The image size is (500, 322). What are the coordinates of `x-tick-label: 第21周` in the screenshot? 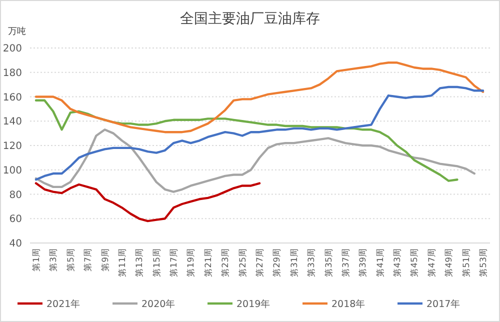 It's located at (208, 262).